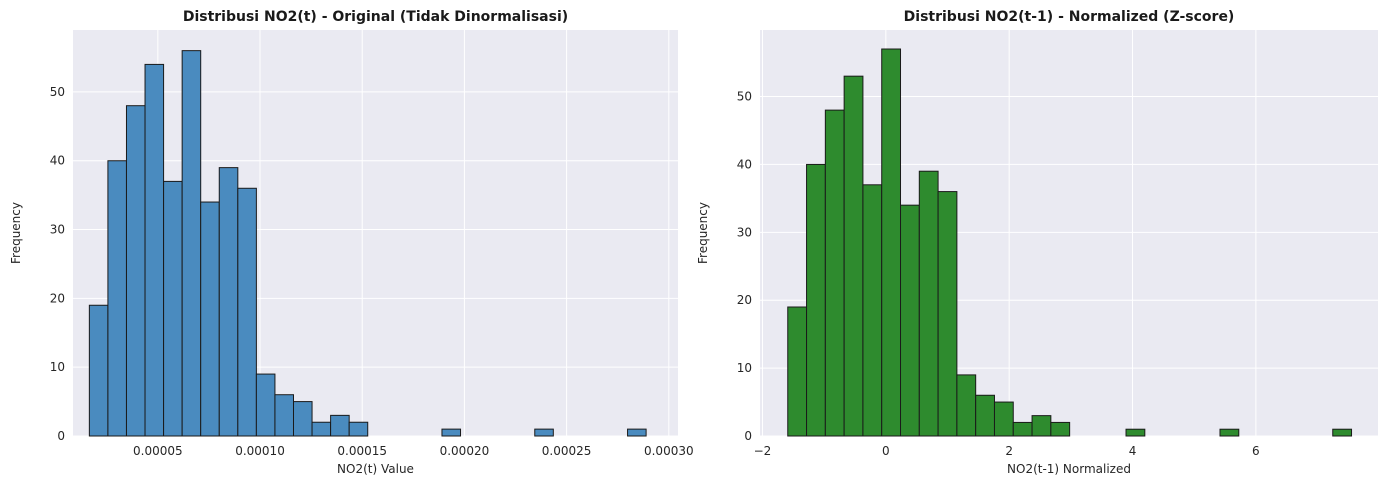 The height and width of the screenshot is (489, 1389). Describe the element at coordinates (465, 451) in the screenshot. I see `x-tick-label: 0.00020` at that location.